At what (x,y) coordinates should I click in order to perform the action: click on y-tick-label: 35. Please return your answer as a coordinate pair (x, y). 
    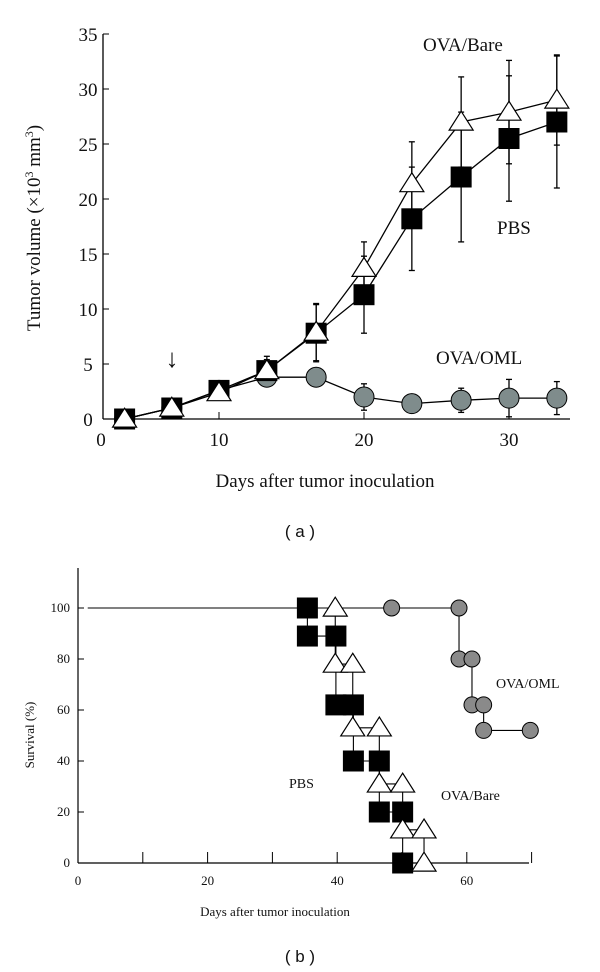
    Looking at the image, I should click on (88, 35).